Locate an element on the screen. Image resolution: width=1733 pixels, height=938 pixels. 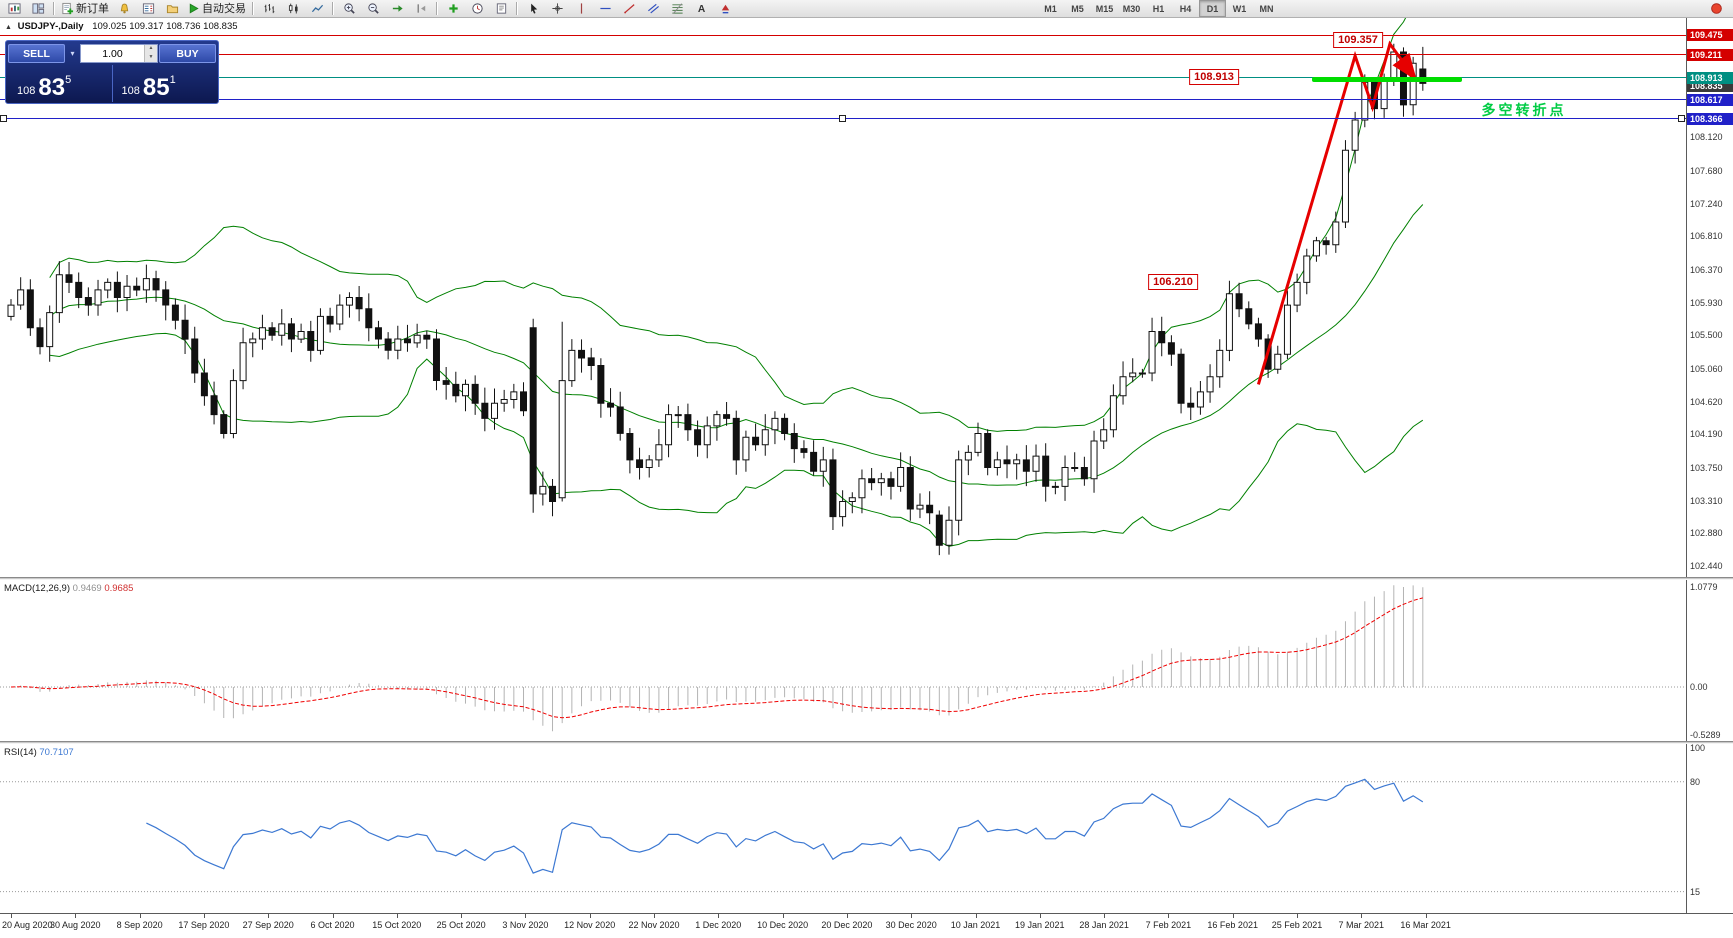
price-tick: 103.310 is located at coordinates (1706, 500).